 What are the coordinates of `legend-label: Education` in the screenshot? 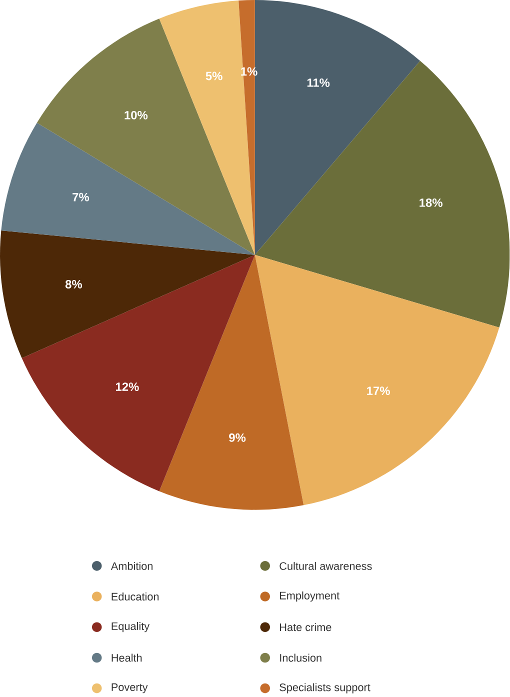 It's located at (135, 596).